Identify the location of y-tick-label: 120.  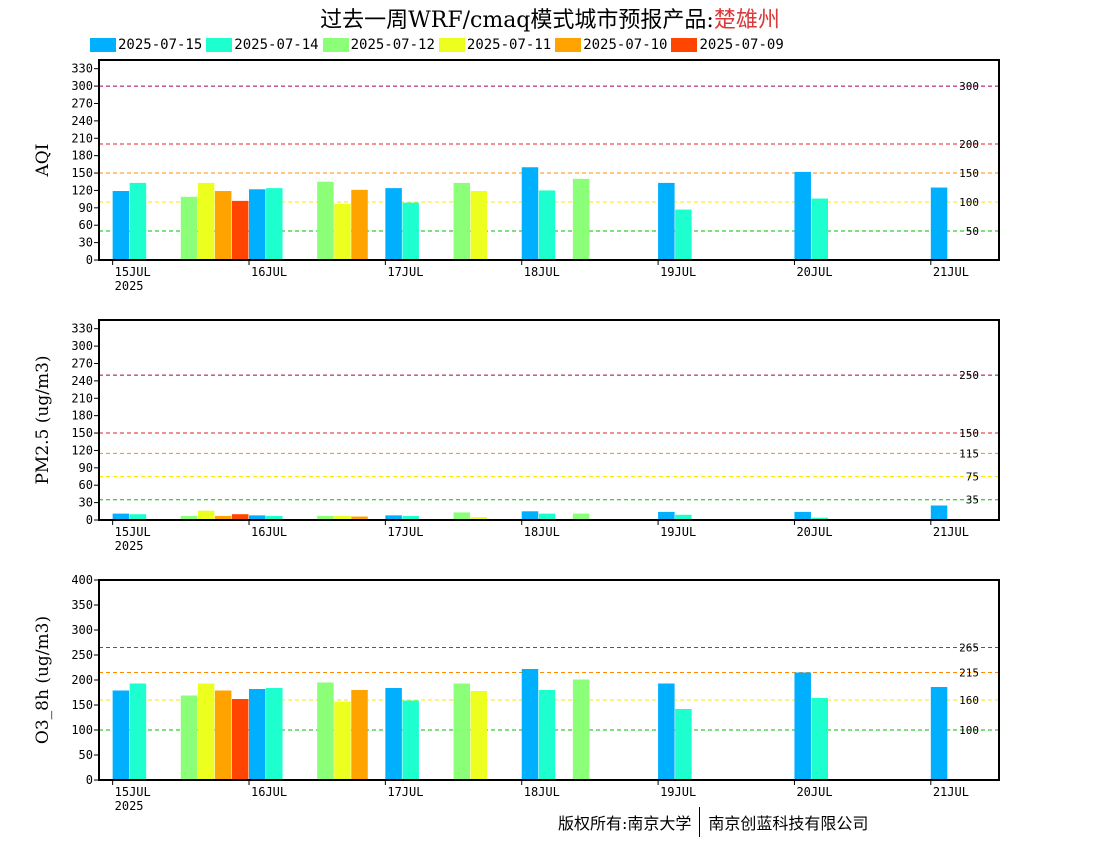
(82, 450).